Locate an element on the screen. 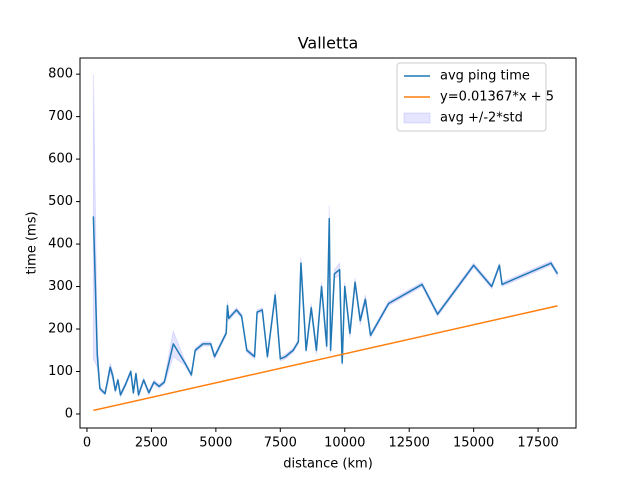 The width and height of the screenshot is (640, 484). y-axis-label: time (ms) is located at coordinates (32, 242).